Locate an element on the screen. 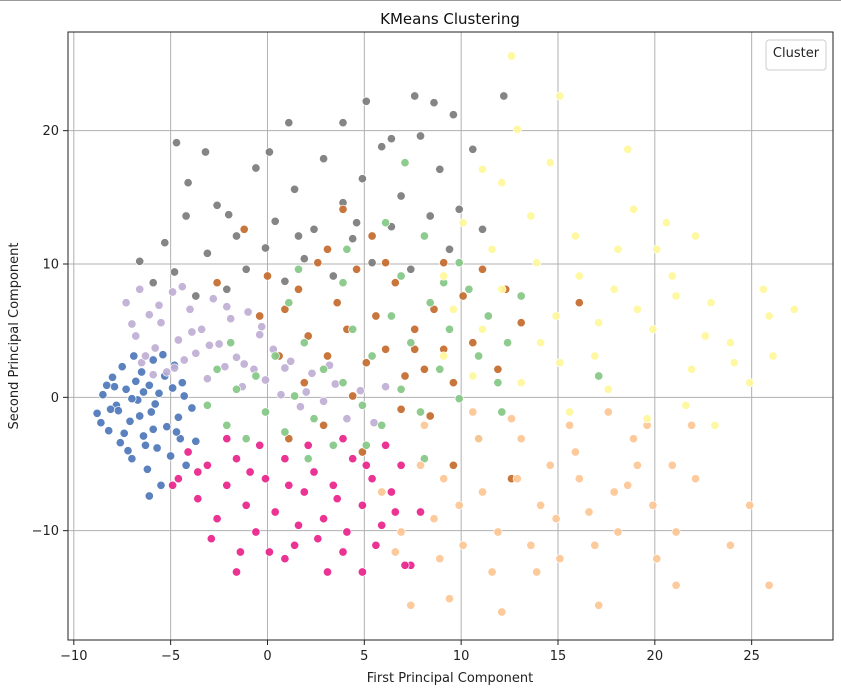 The image size is (841, 693). x-tick-label: −5 is located at coordinates (170, 656).